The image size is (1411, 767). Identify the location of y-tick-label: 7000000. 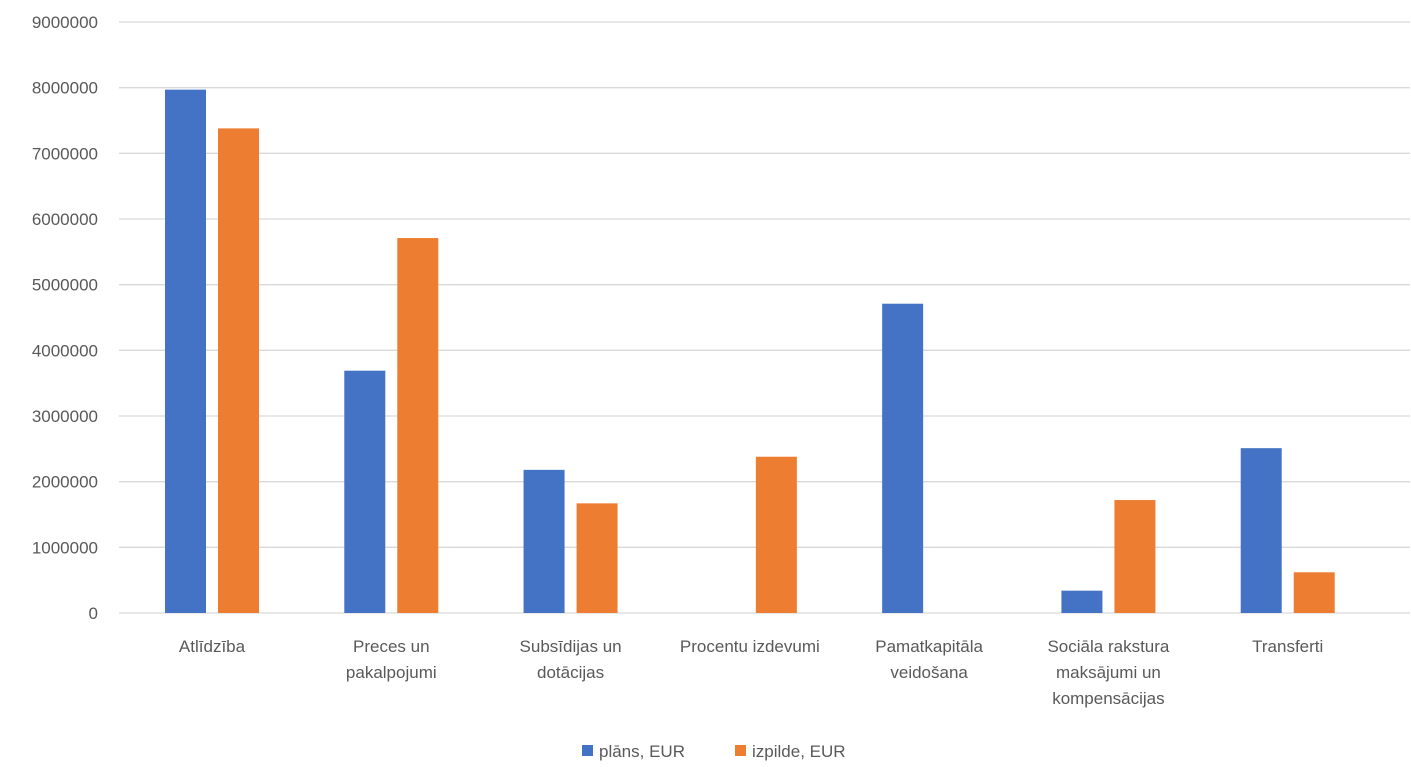
(65, 153).